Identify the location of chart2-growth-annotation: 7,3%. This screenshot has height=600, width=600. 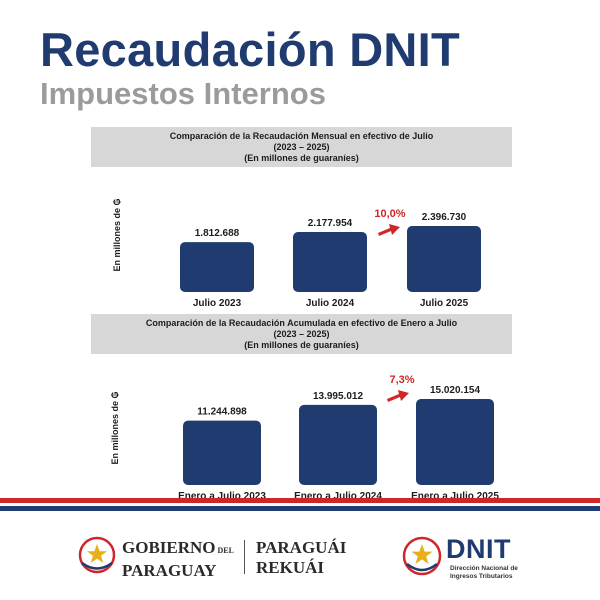
(401, 380).